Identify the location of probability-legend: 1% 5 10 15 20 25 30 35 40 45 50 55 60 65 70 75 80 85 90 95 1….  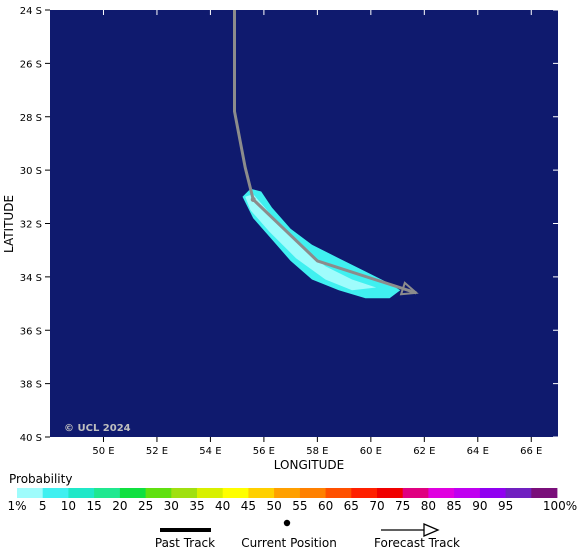
(292, 500).